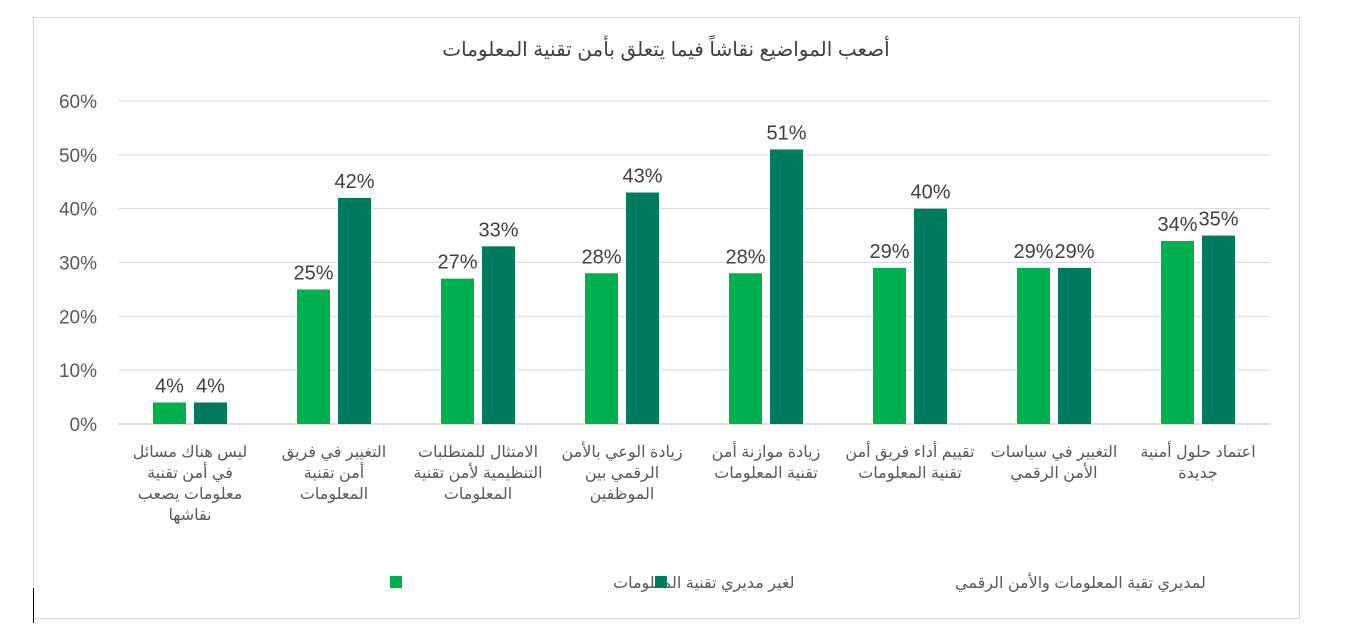 Image resolution: width=1359 pixels, height=638 pixels. Describe the element at coordinates (334, 453) in the screenshot. I see `category-label-line: التغيير في فريق` at that location.